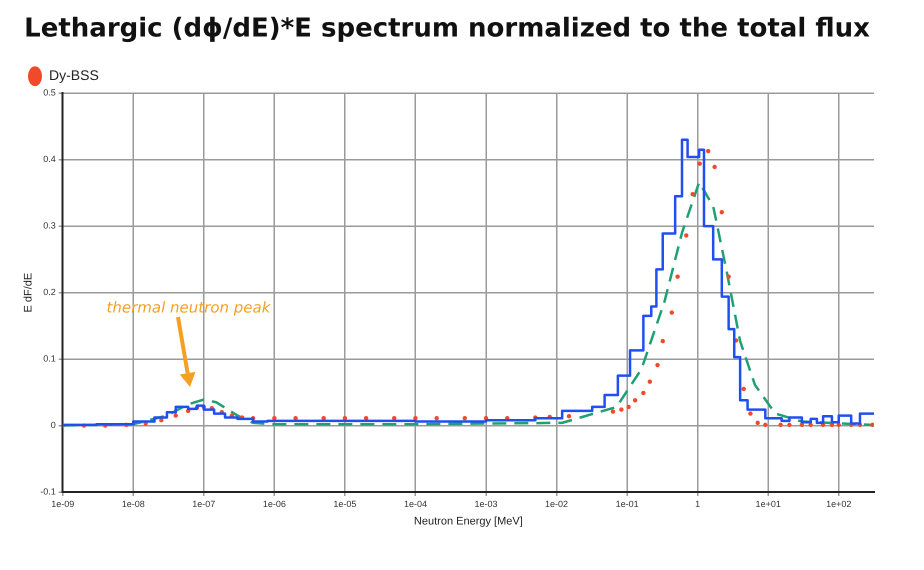 This screenshot has height=570, width=924. Describe the element at coordinates (415, 503) in the screenshot. I see `x-tick-label: 1e-04` at that location.